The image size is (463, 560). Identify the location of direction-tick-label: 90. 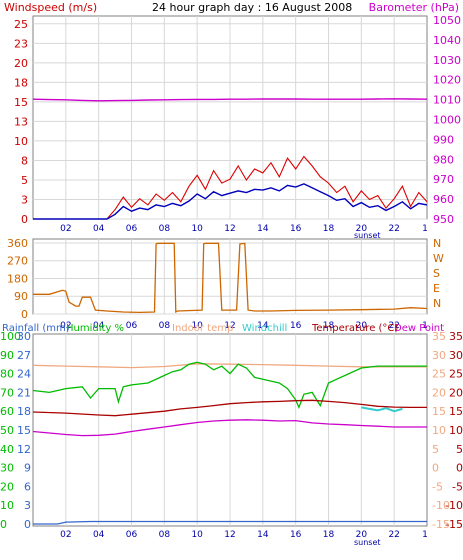
(21, 296).